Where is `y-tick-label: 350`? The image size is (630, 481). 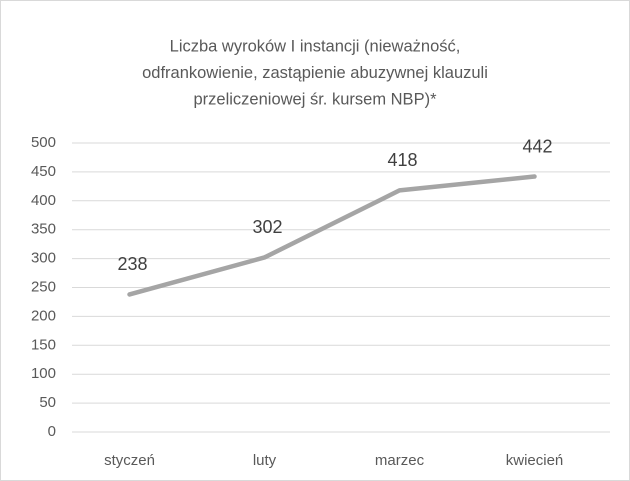
y-tick-label: 350 is located at coordinates (43, 229).